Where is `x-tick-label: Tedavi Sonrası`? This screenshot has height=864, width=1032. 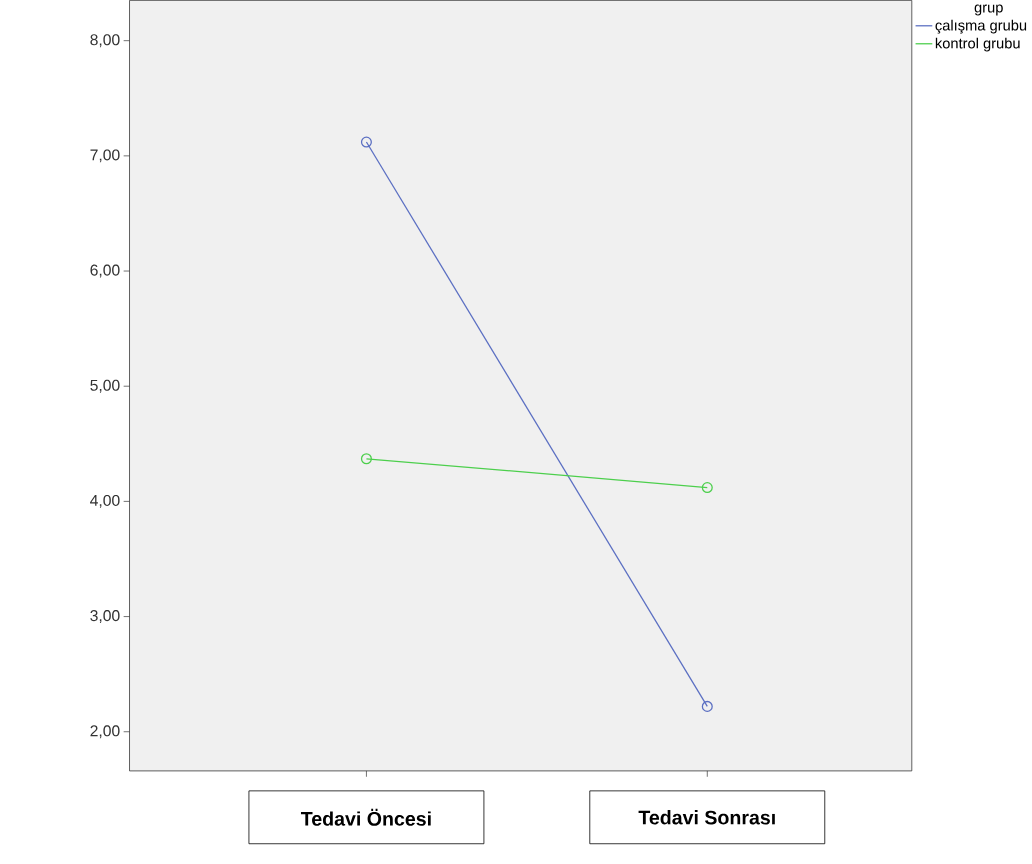
x-tick-label: Tedavi Sonrası is located at coordinates (706, 817).